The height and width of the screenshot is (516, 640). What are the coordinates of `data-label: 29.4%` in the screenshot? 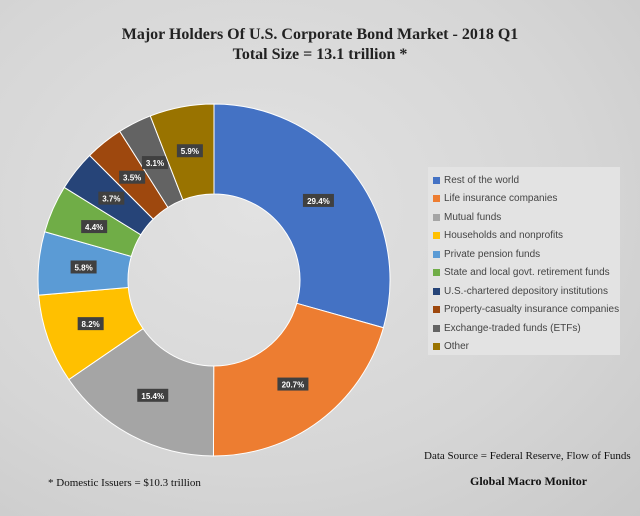 It's located at (318, 200).